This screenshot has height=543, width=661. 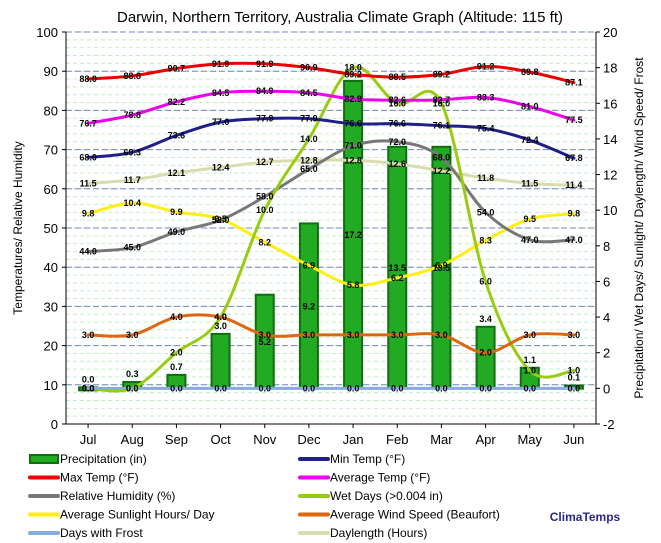 What do you see at coordinates (177, 173) in the screenshot?
I see `data-label: 12.1` at bounding box center [177, 173].